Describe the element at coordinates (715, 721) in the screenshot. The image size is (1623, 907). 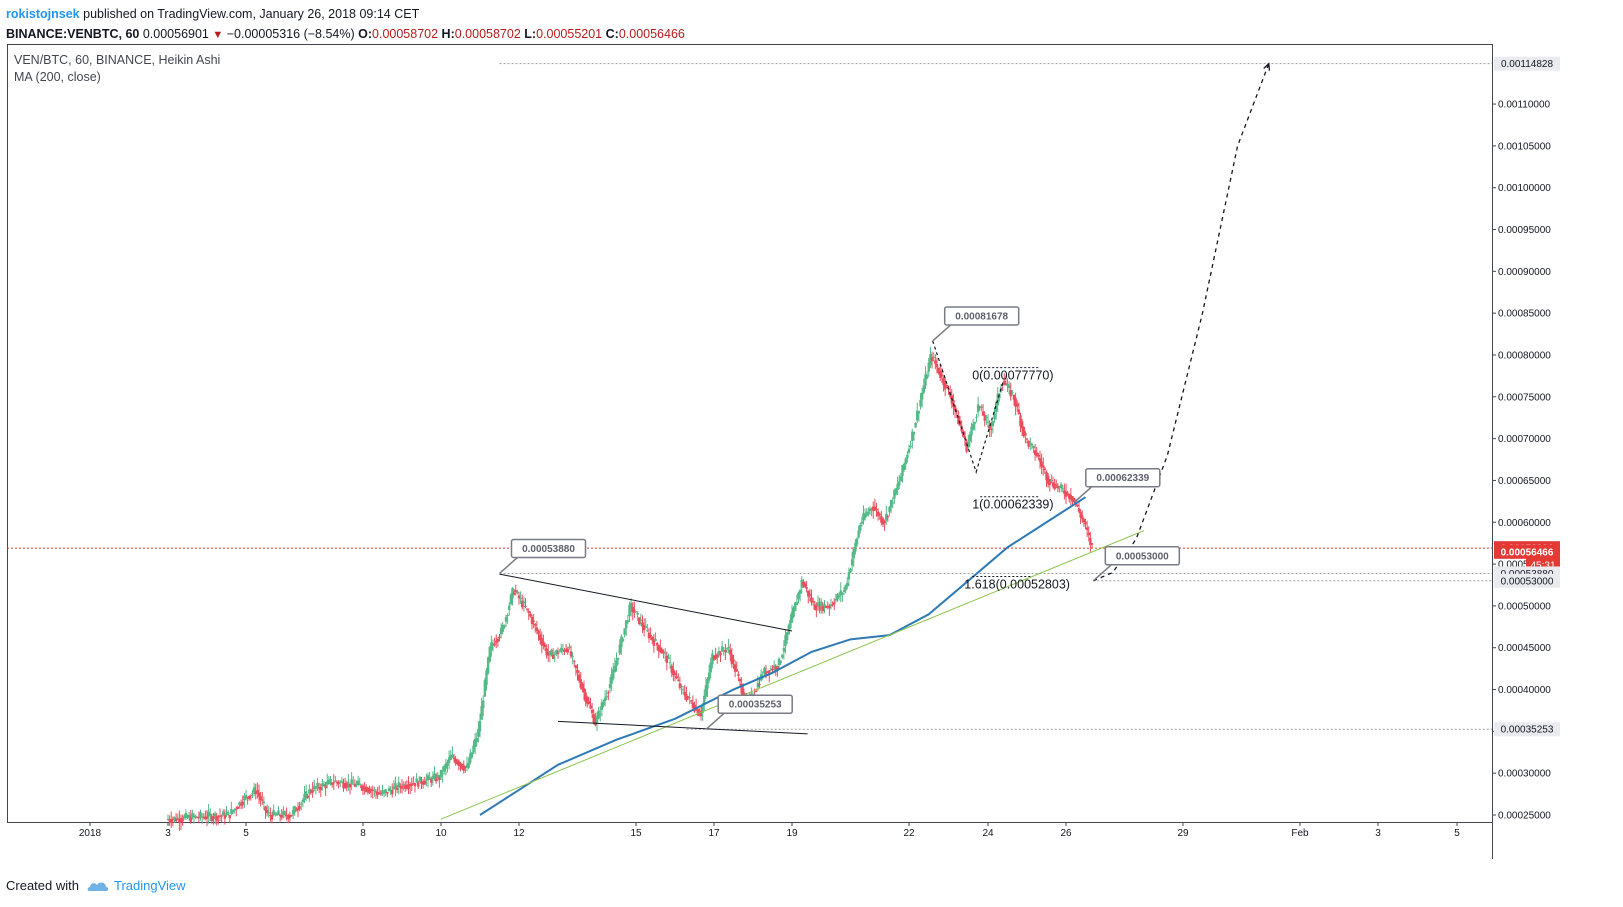
I see `price-callout-pointer` at that location.